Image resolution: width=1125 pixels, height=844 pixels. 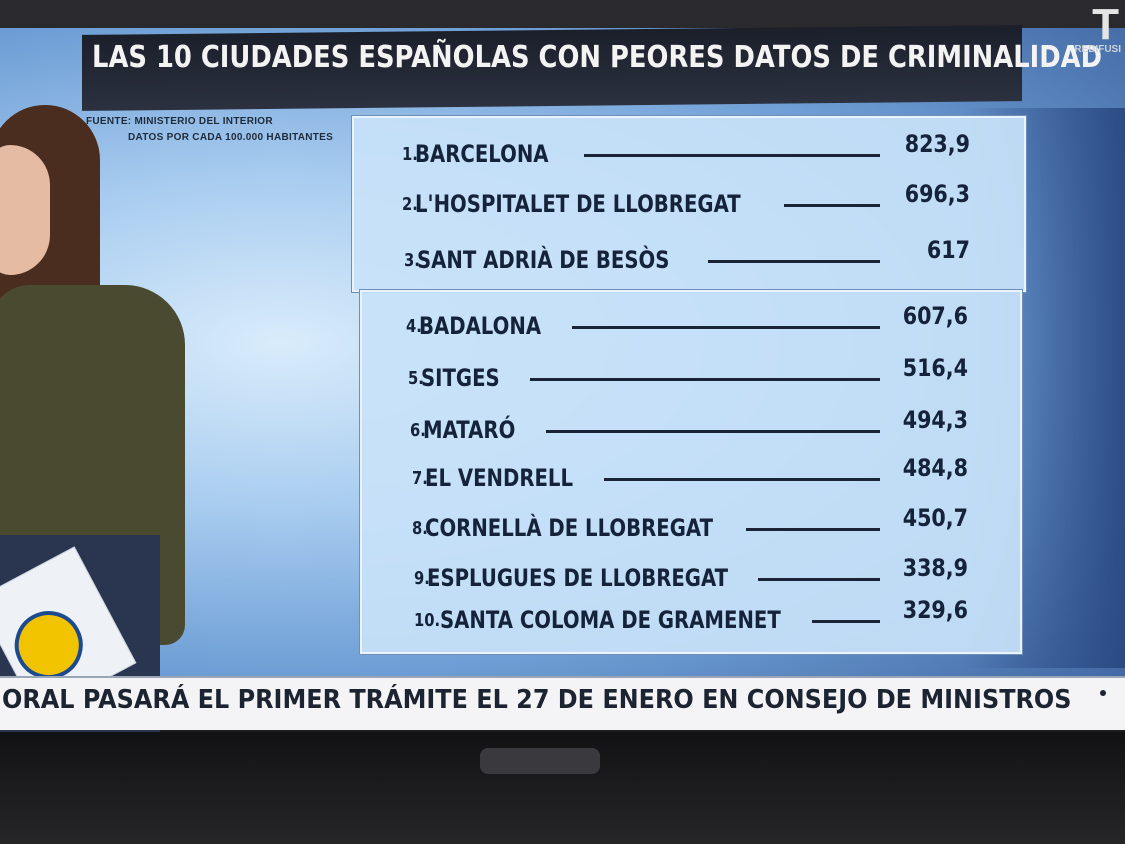 I want to click on city-name: BARCELONA, so click(x=482, y=154).